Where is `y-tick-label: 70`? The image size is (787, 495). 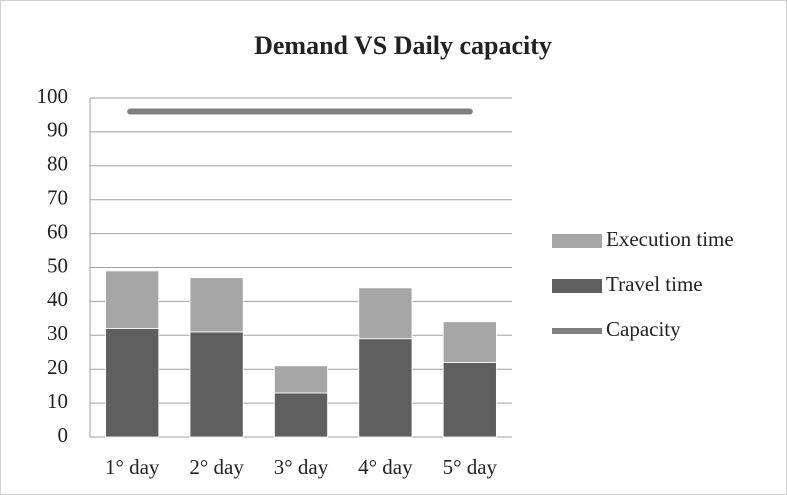 y-tick-label: 70 is located at coordinates (57, 198).